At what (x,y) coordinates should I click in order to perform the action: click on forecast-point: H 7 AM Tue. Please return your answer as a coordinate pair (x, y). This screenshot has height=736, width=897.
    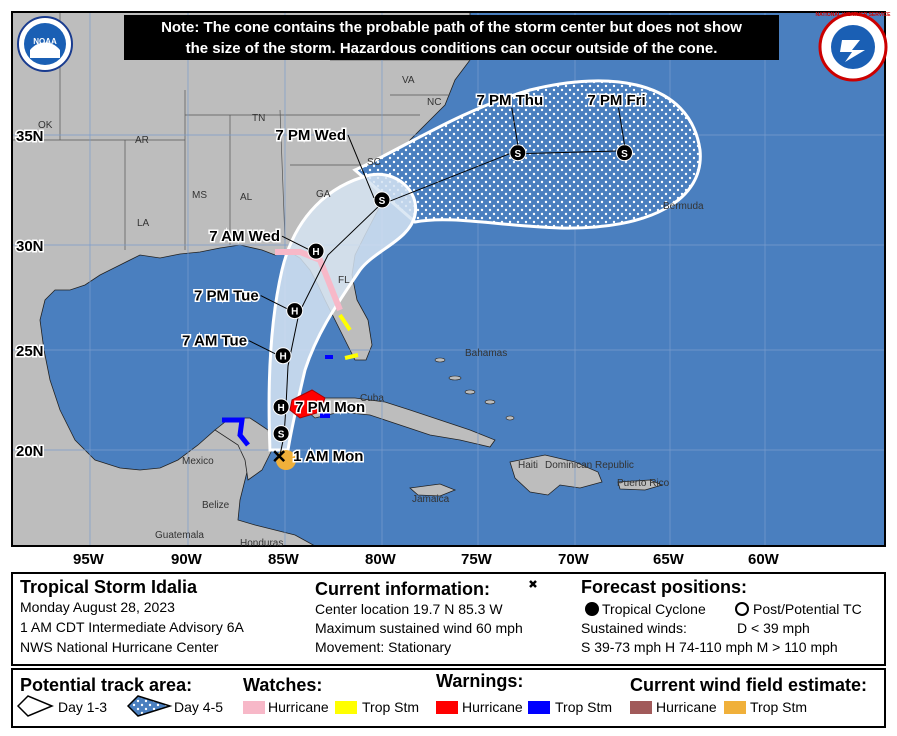
    Looking at the image, I should click on (236, 348).